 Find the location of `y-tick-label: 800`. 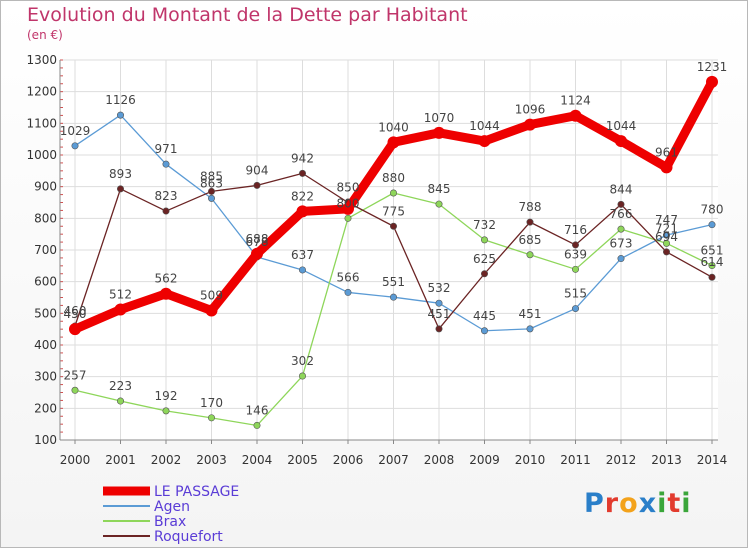

y-tick-label: 800 is located at coordinates (45, 218).